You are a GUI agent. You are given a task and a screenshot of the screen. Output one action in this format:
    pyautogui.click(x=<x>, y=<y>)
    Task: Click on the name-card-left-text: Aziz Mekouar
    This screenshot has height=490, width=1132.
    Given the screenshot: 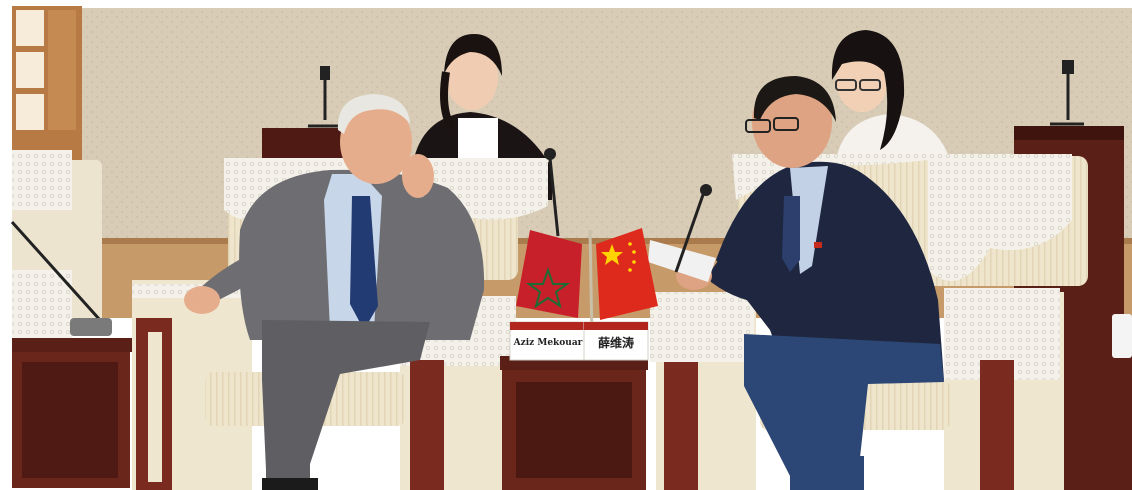 What is the action you would take?
    pyautogui.click(x=548, y=343)
    